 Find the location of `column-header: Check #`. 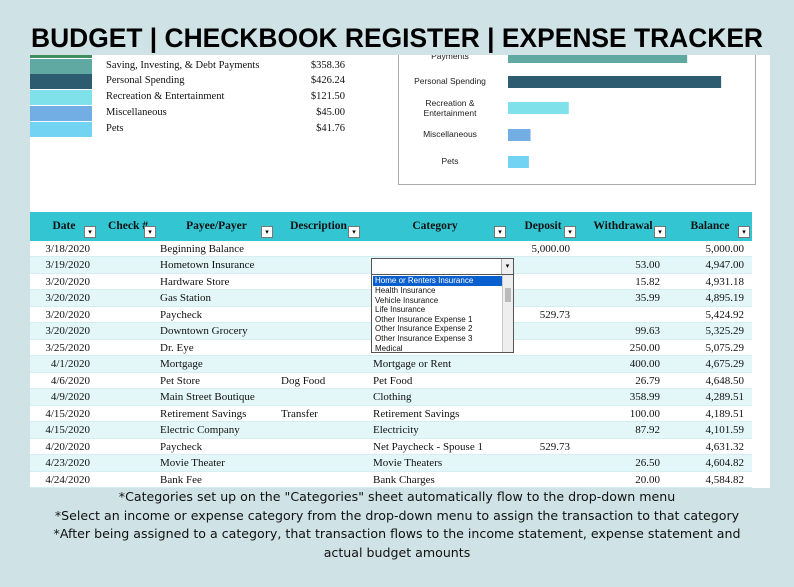

column-header: Check # is located at coordinates (128, 226).